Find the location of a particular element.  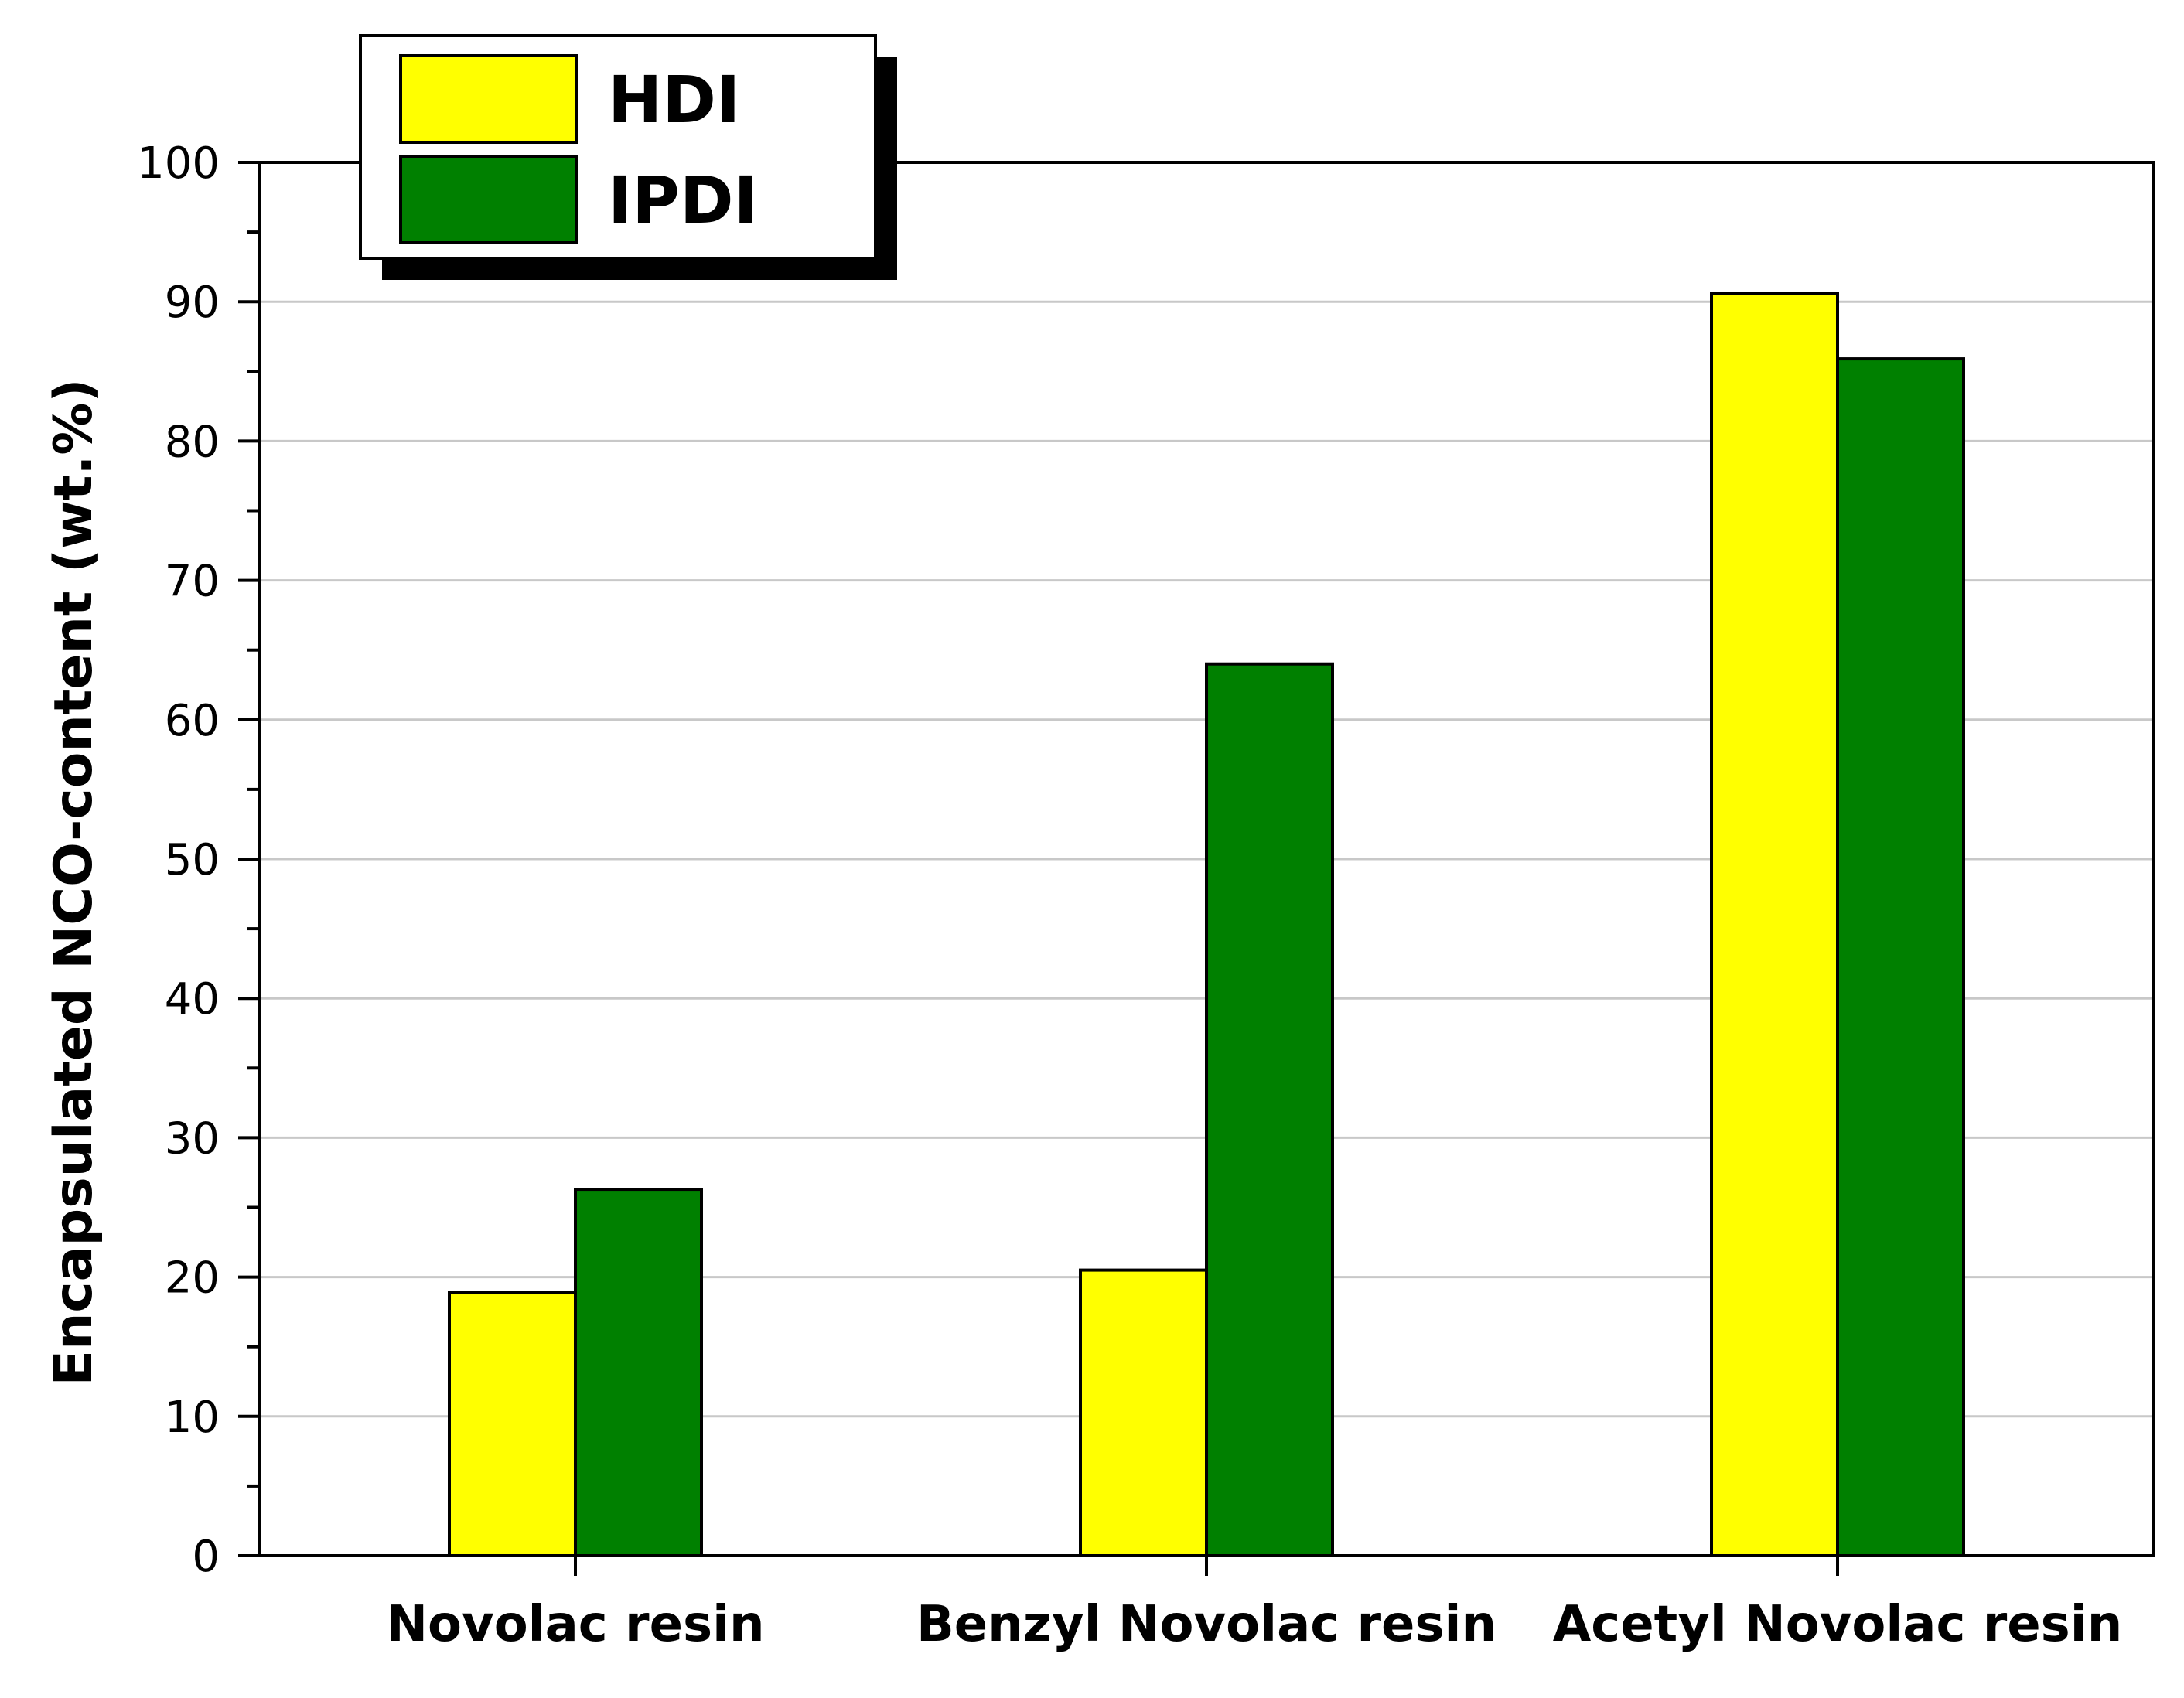

y-tick-label: 40 is located at coordinates (193, 1000).